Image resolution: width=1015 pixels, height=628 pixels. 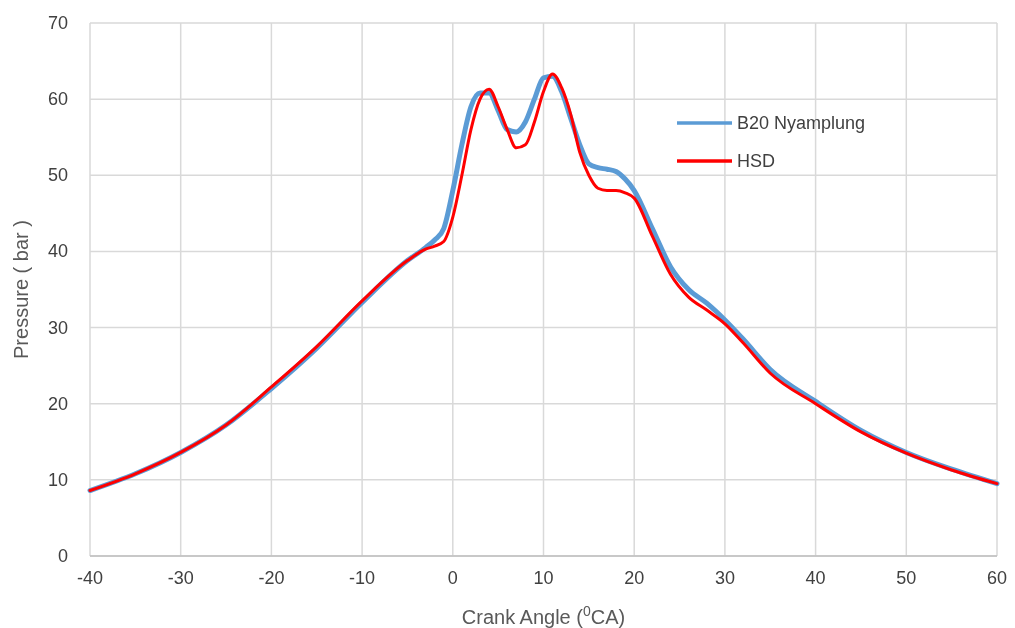 I want to click on y-tick-label: 70, so click(x=57, y=23).